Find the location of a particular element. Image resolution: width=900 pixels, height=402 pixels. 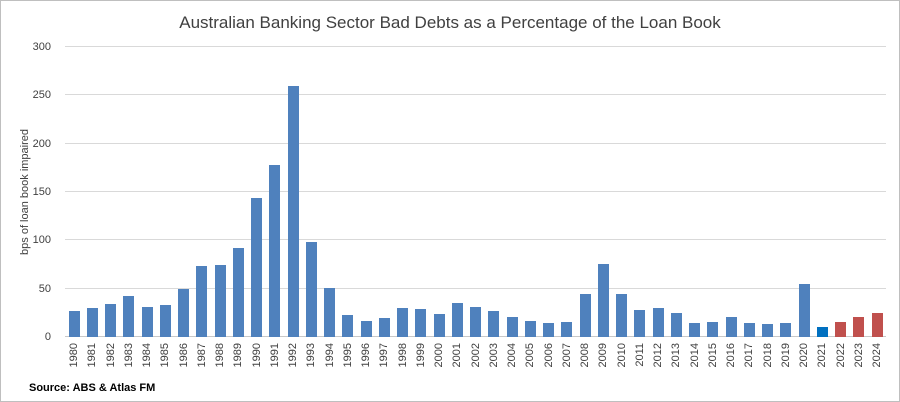

x-slot-1984: 1984 is located at coordinates (147, 361).